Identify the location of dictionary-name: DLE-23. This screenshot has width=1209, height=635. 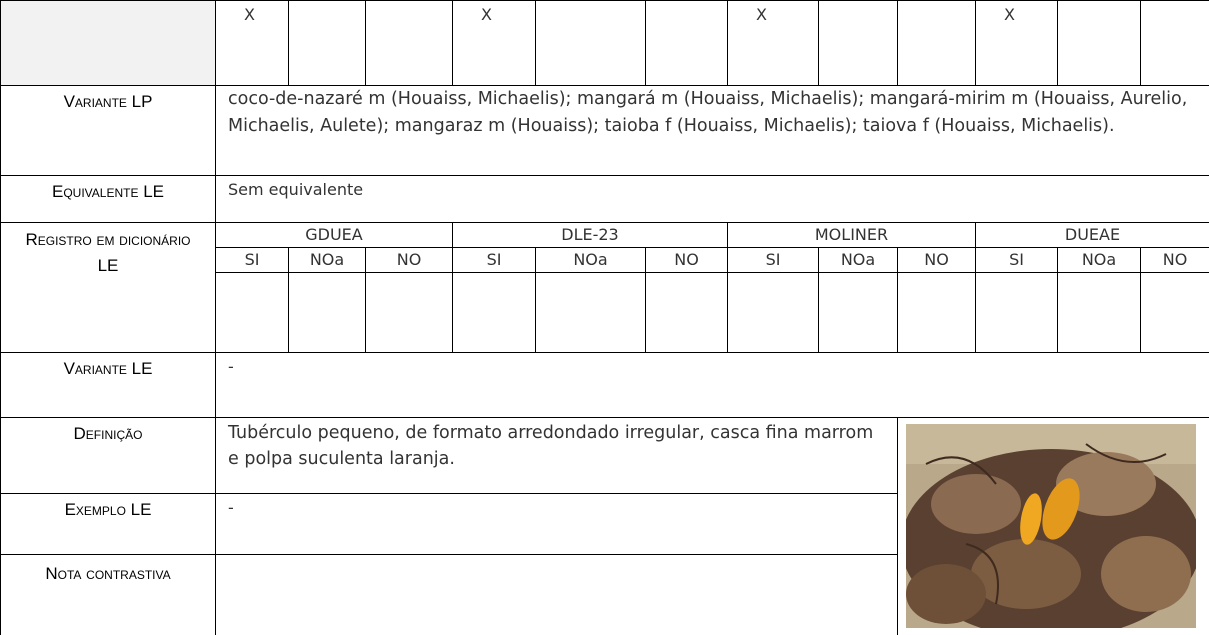
(590, 235).